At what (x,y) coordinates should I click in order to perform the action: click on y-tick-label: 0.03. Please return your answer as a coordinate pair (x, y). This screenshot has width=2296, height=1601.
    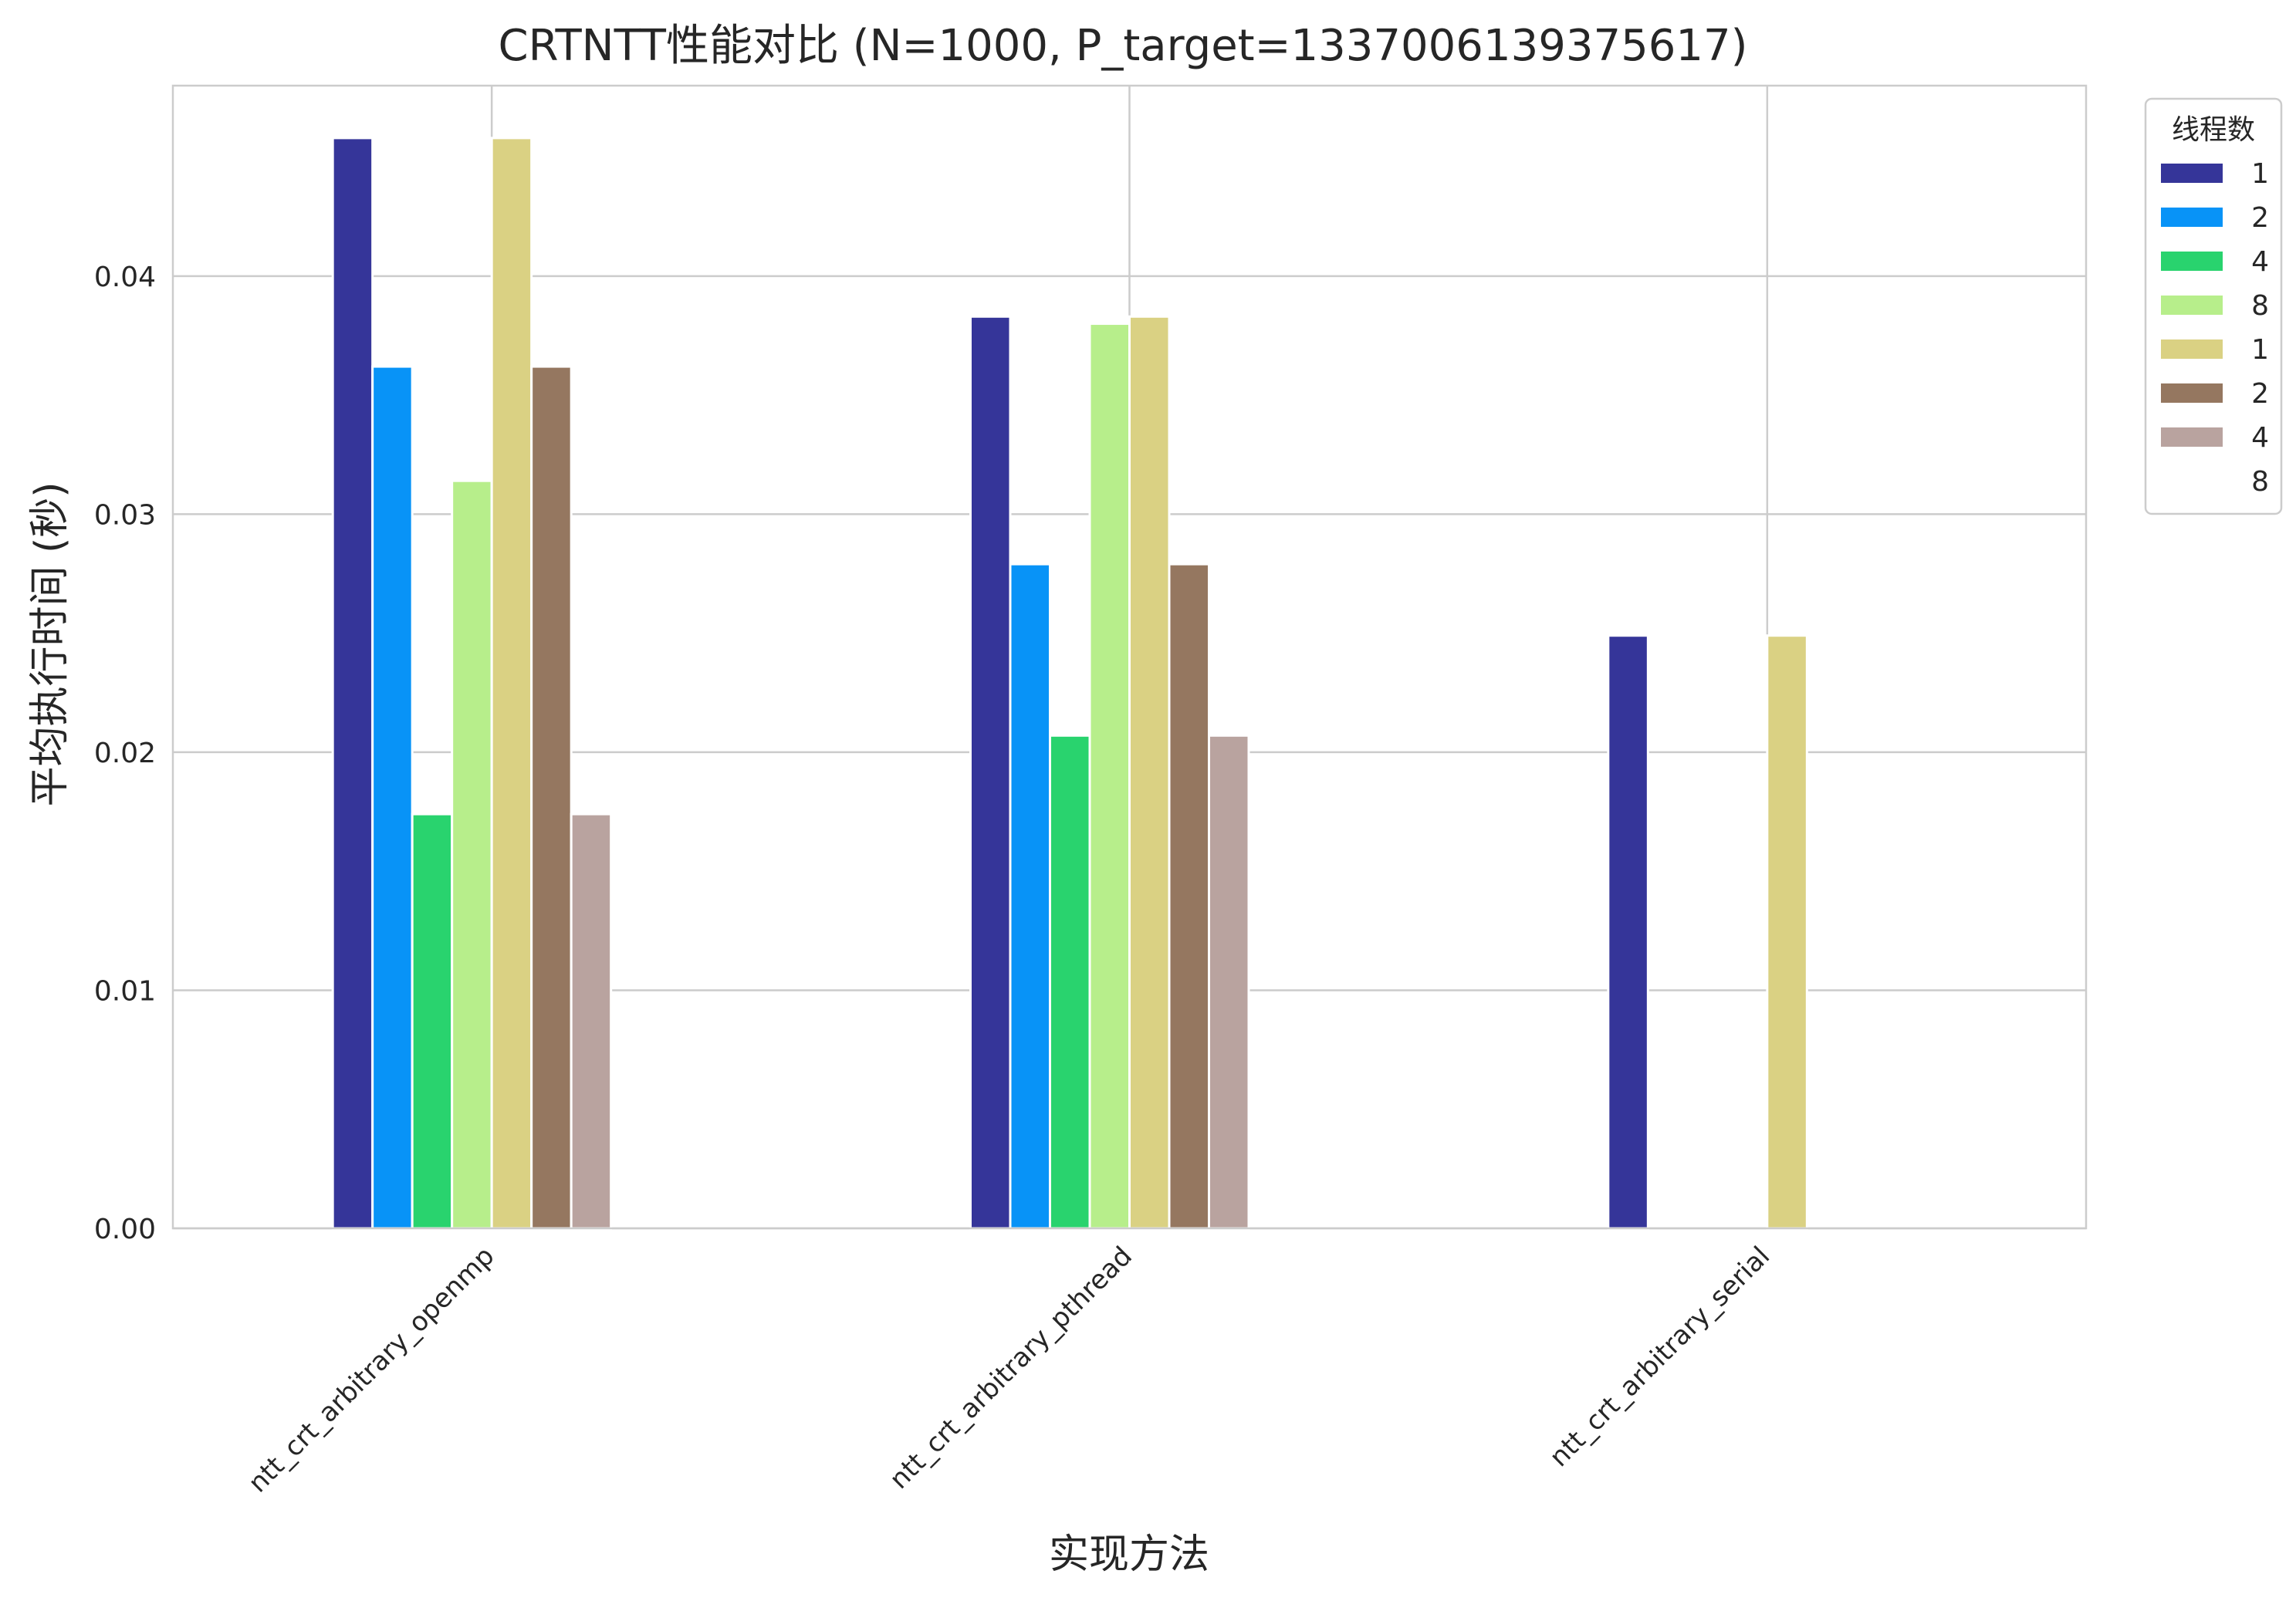
    Looking at the image, I should click on (125, 515).